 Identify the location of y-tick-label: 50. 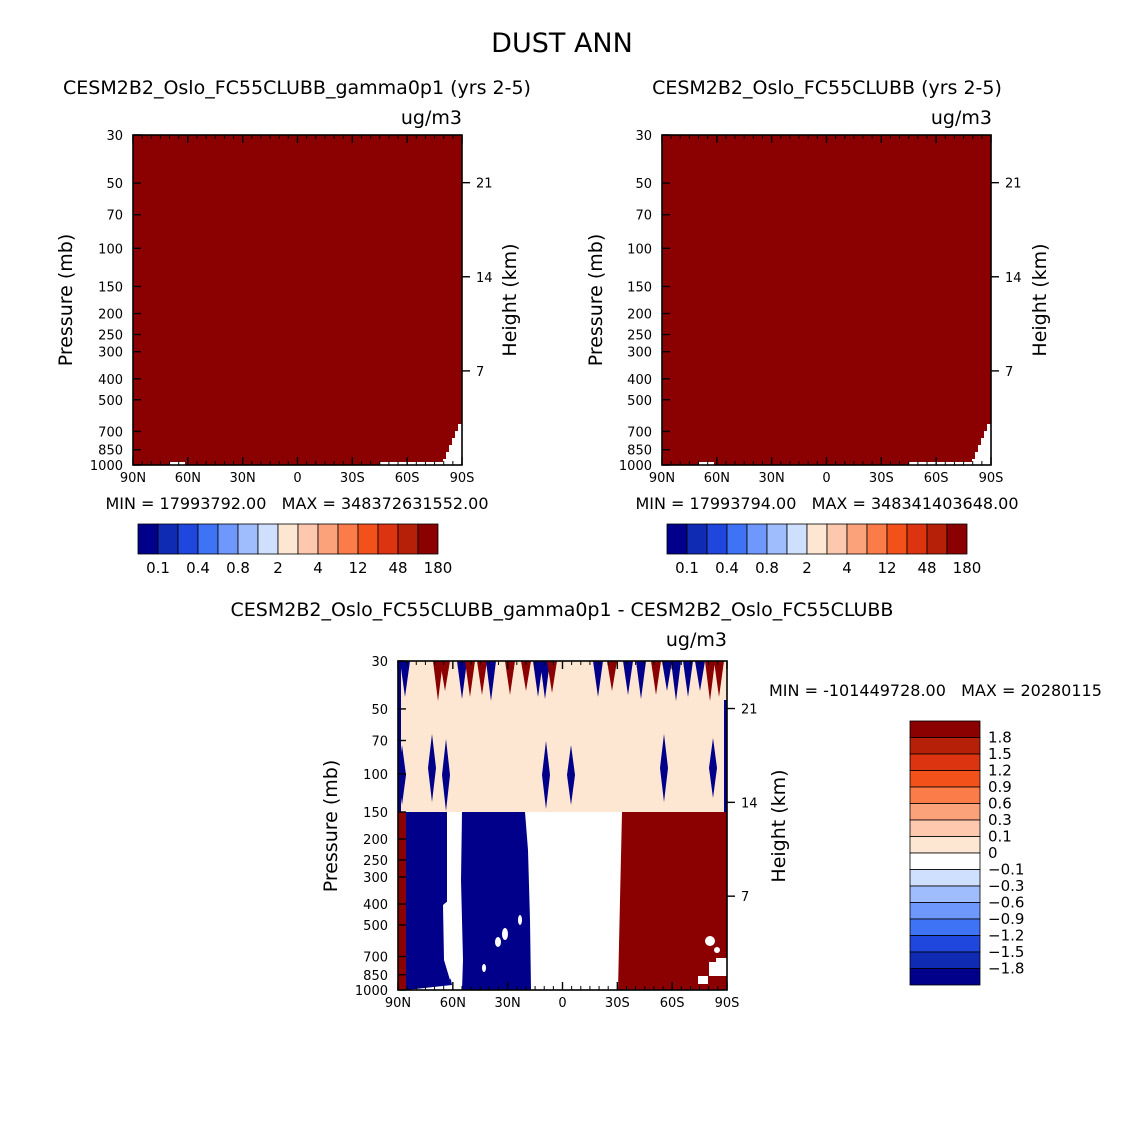
(379, 710).